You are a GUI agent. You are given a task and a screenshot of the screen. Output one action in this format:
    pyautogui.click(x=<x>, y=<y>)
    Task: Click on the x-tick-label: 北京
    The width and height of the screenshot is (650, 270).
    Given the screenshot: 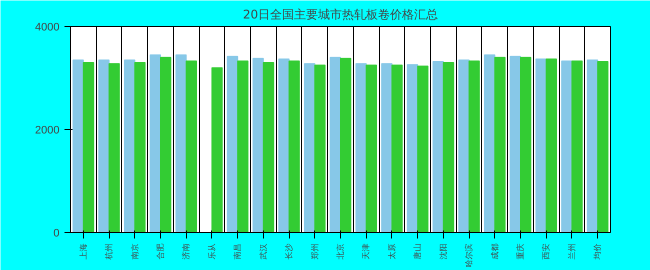 What is the action you would take?
    pyautogui.click(x=340, y=252)
    